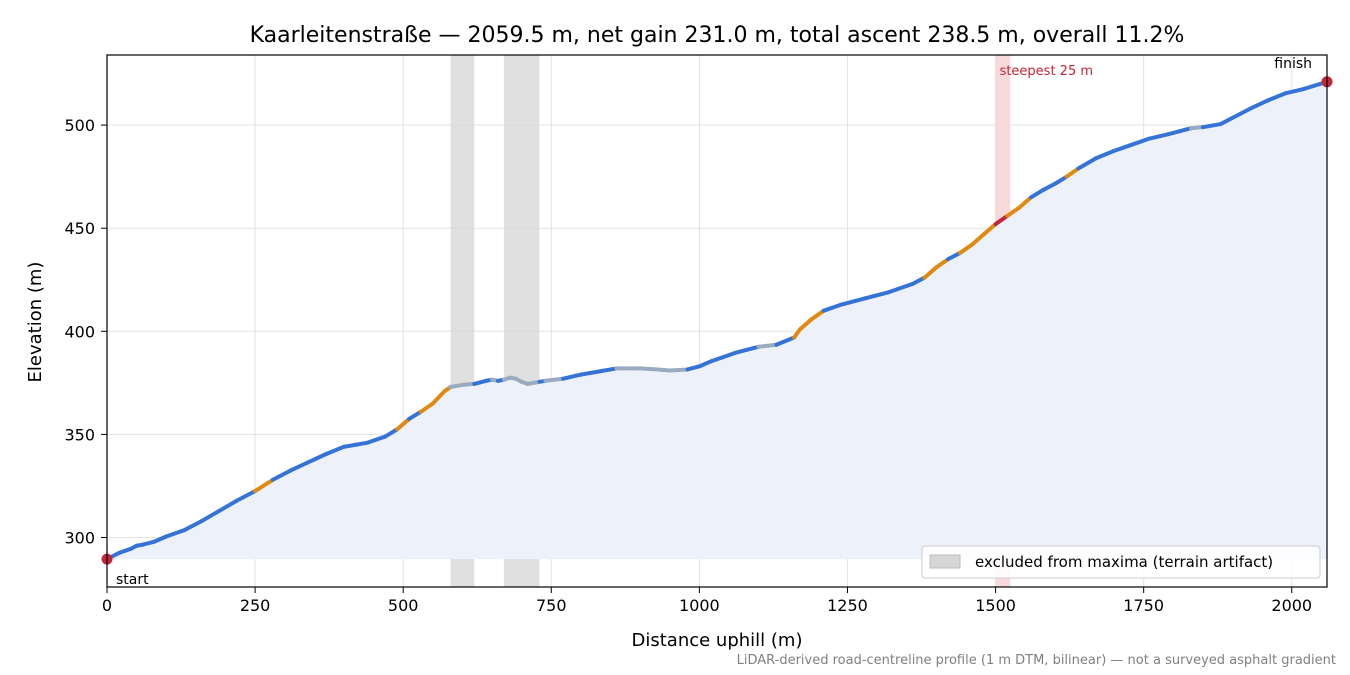  I want to click on x-tick-label: 1750, so click(1143, 605).